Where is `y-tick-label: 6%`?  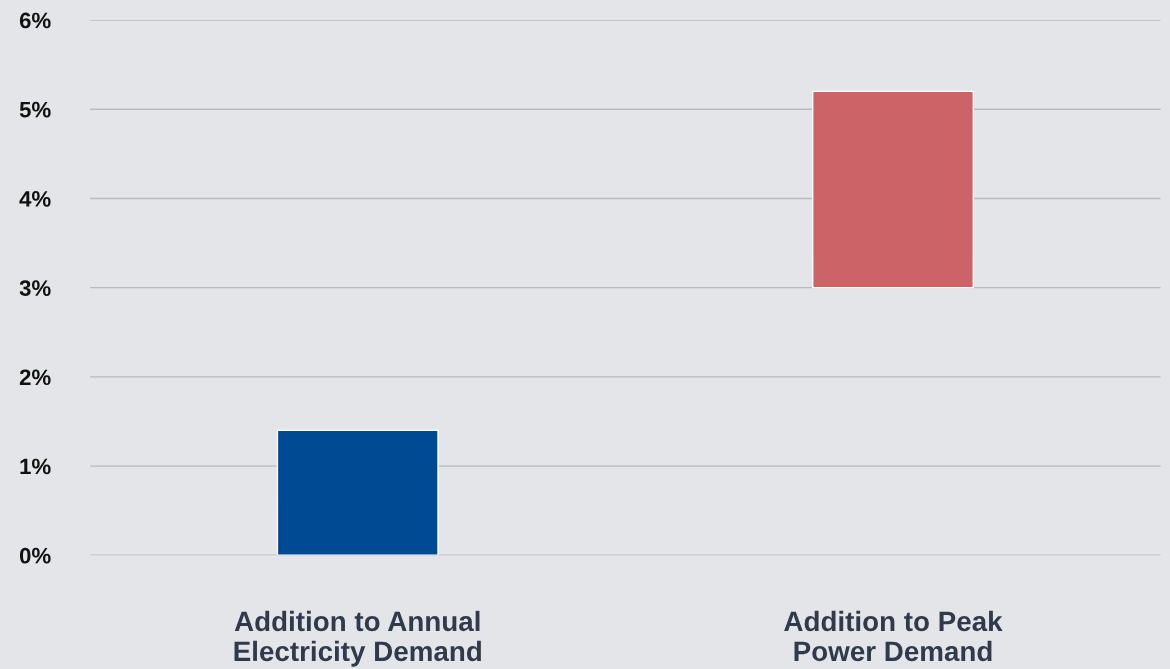
y-tick-label: 6% is located at coordinates (35, 20).